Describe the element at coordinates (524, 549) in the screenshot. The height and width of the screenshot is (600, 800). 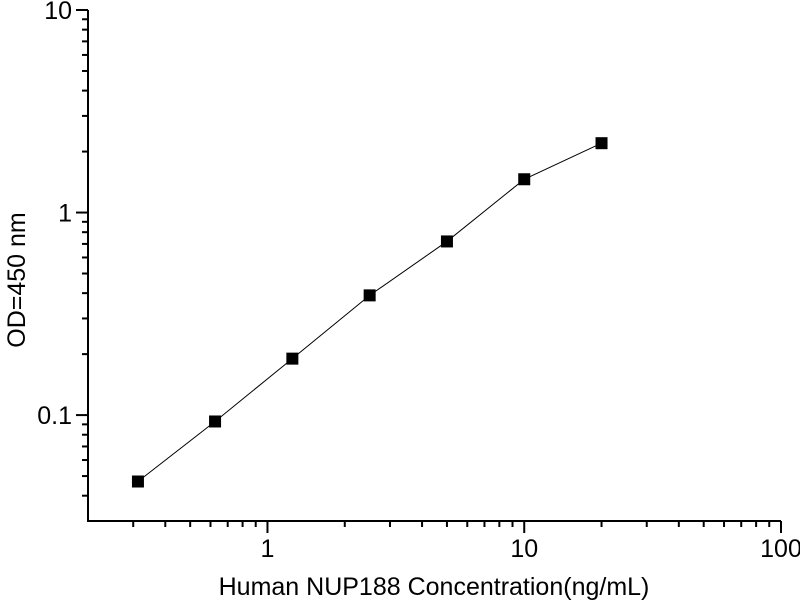
I see `x-tick-label: 10` at that location.